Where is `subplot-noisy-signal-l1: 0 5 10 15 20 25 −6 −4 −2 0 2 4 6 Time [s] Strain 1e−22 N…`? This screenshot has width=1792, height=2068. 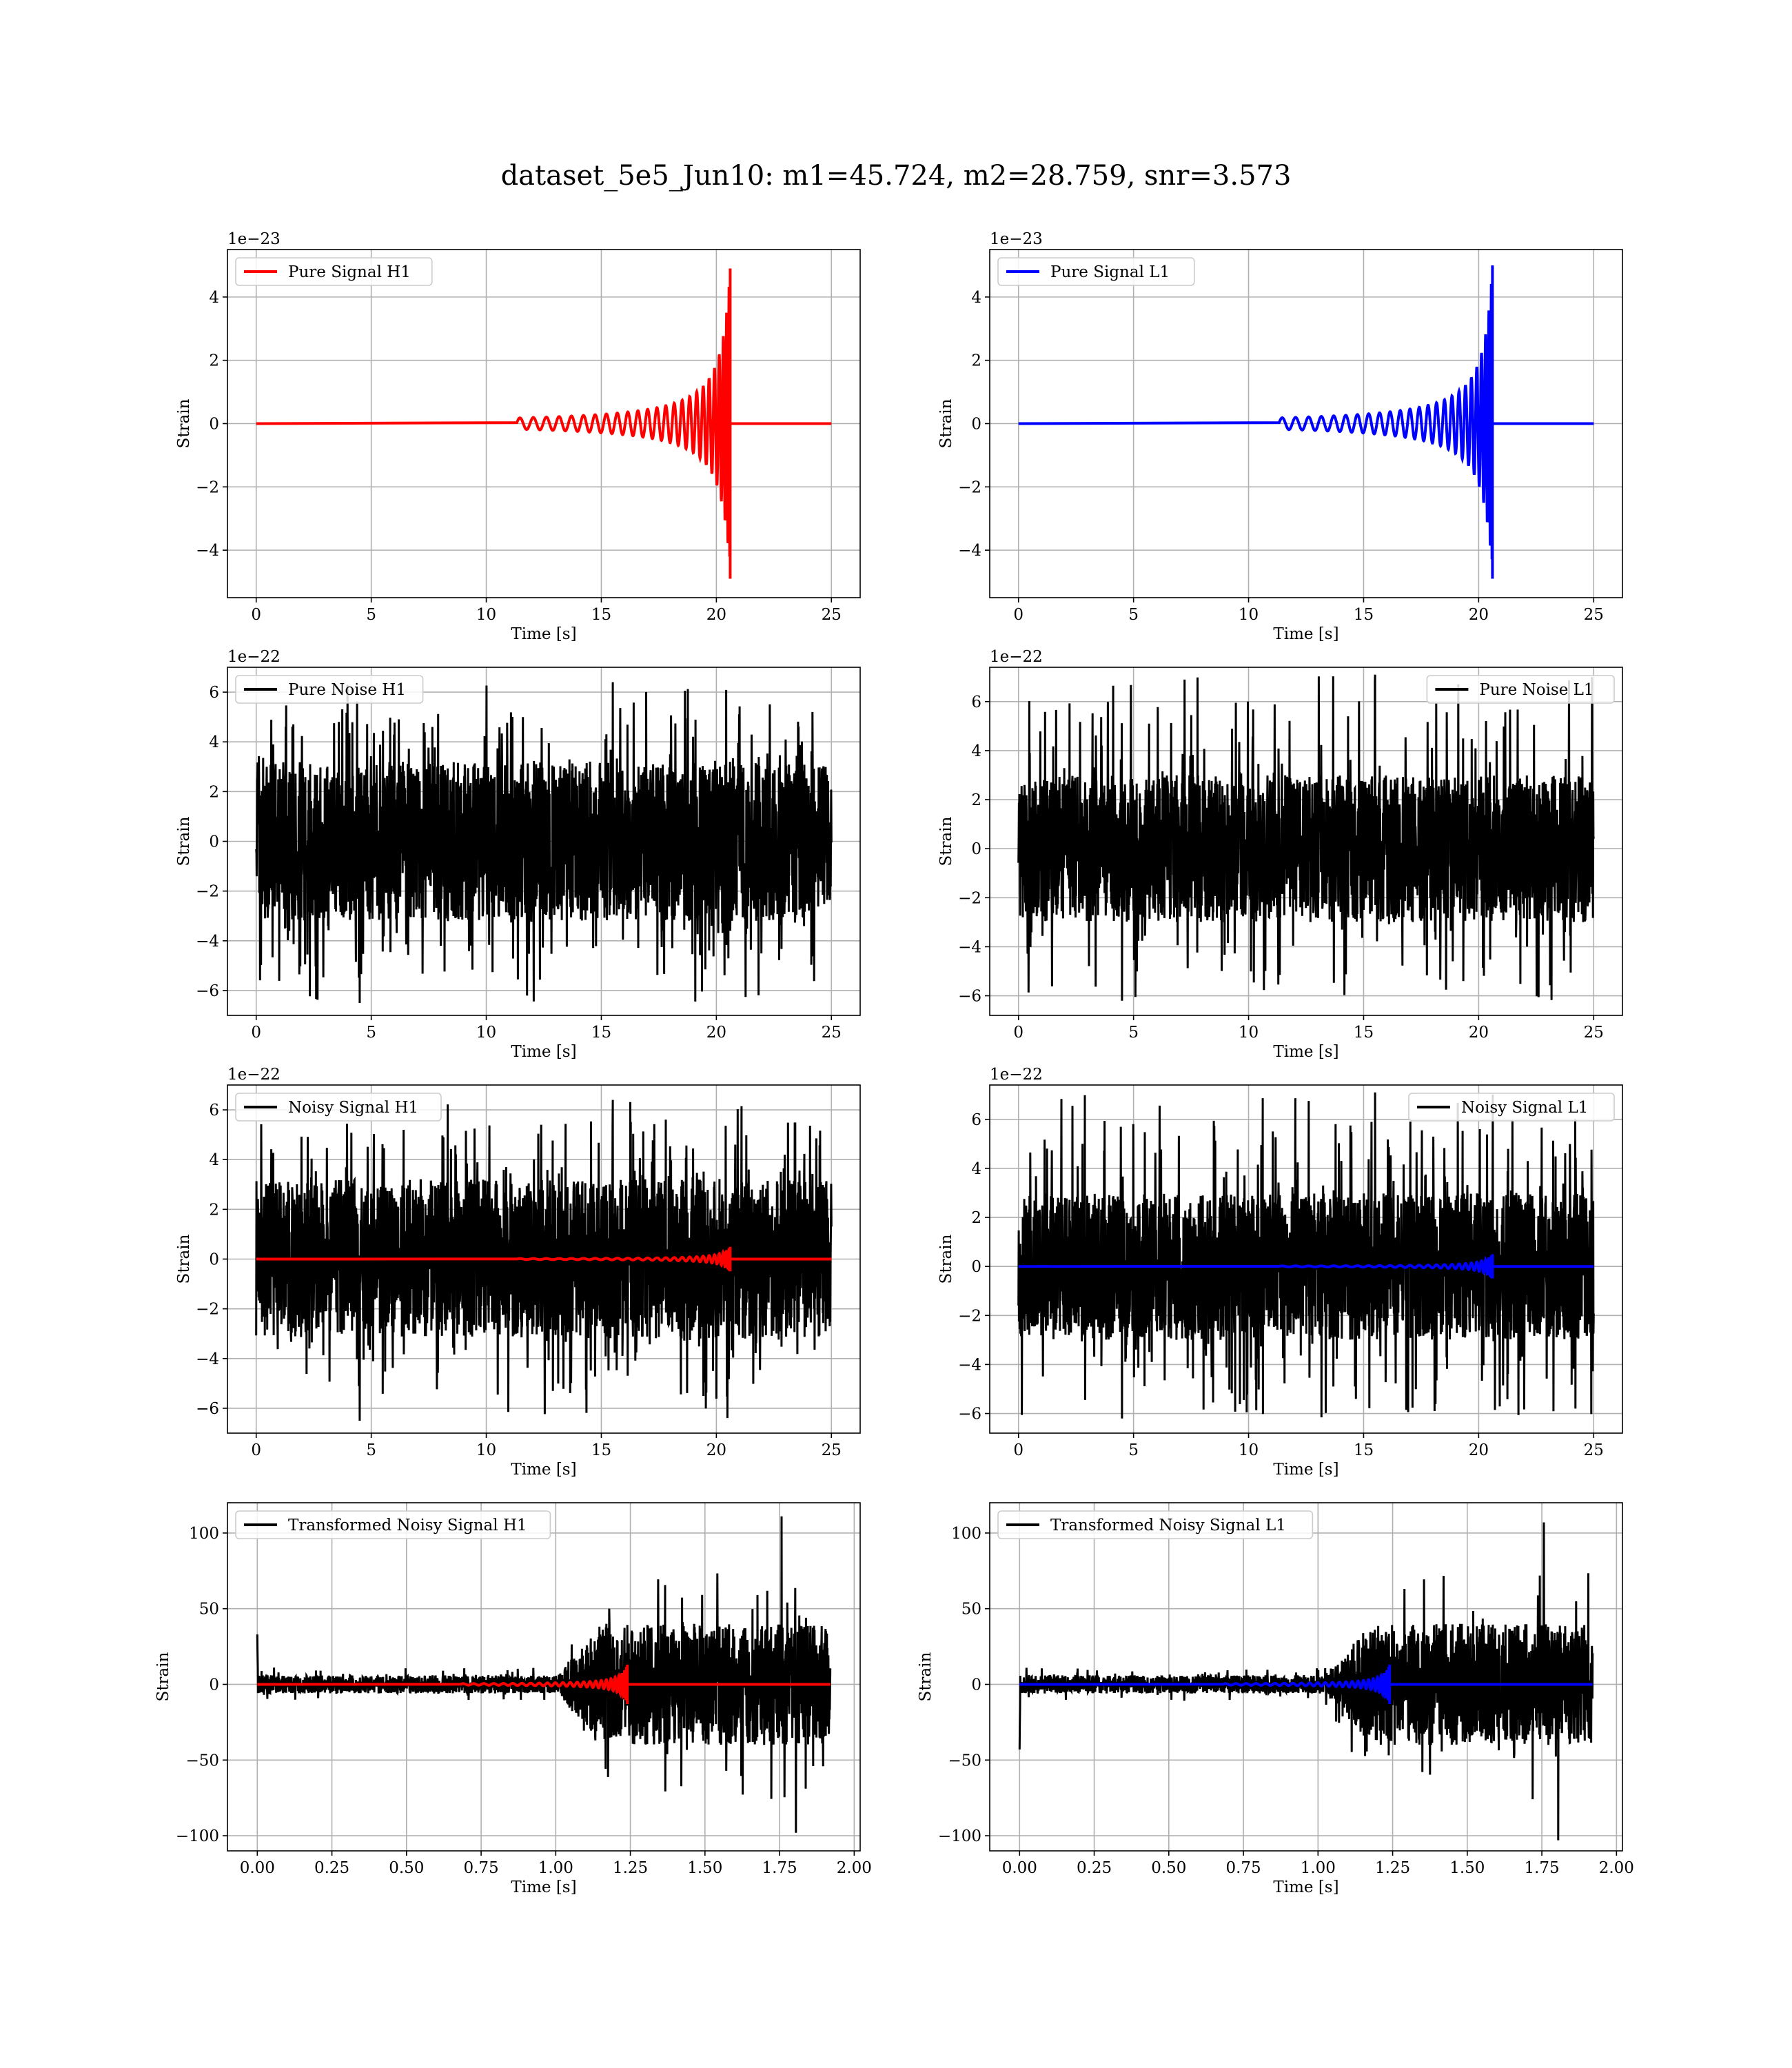 subplot-noisy-signal-l1: 0 5 10 15 20 25 −6 −4 −2 0 2 4 6 Time [s] Strain 1e−22 N… is located at coordinates (1280, 1272).